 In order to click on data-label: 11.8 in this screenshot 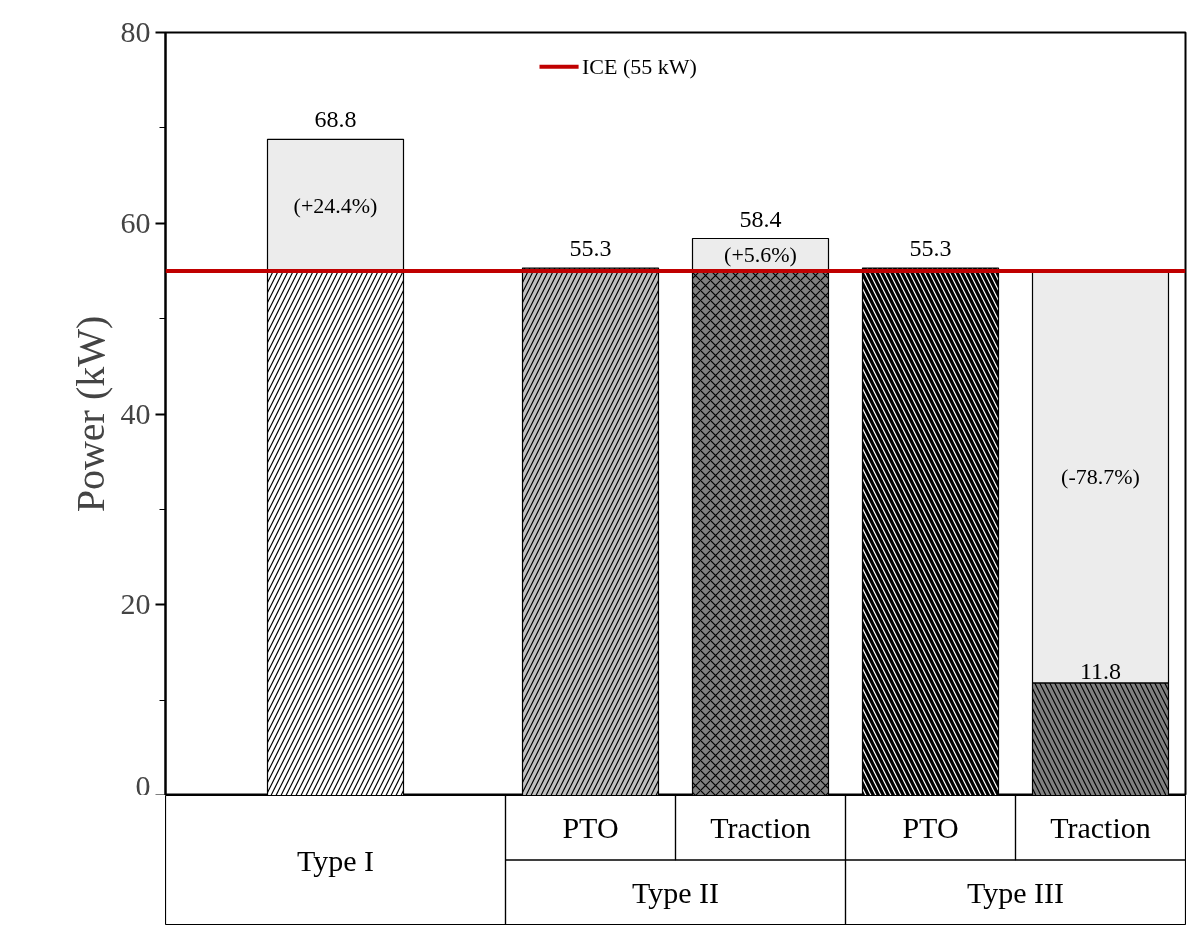, I will do `click(1100, 670)`.